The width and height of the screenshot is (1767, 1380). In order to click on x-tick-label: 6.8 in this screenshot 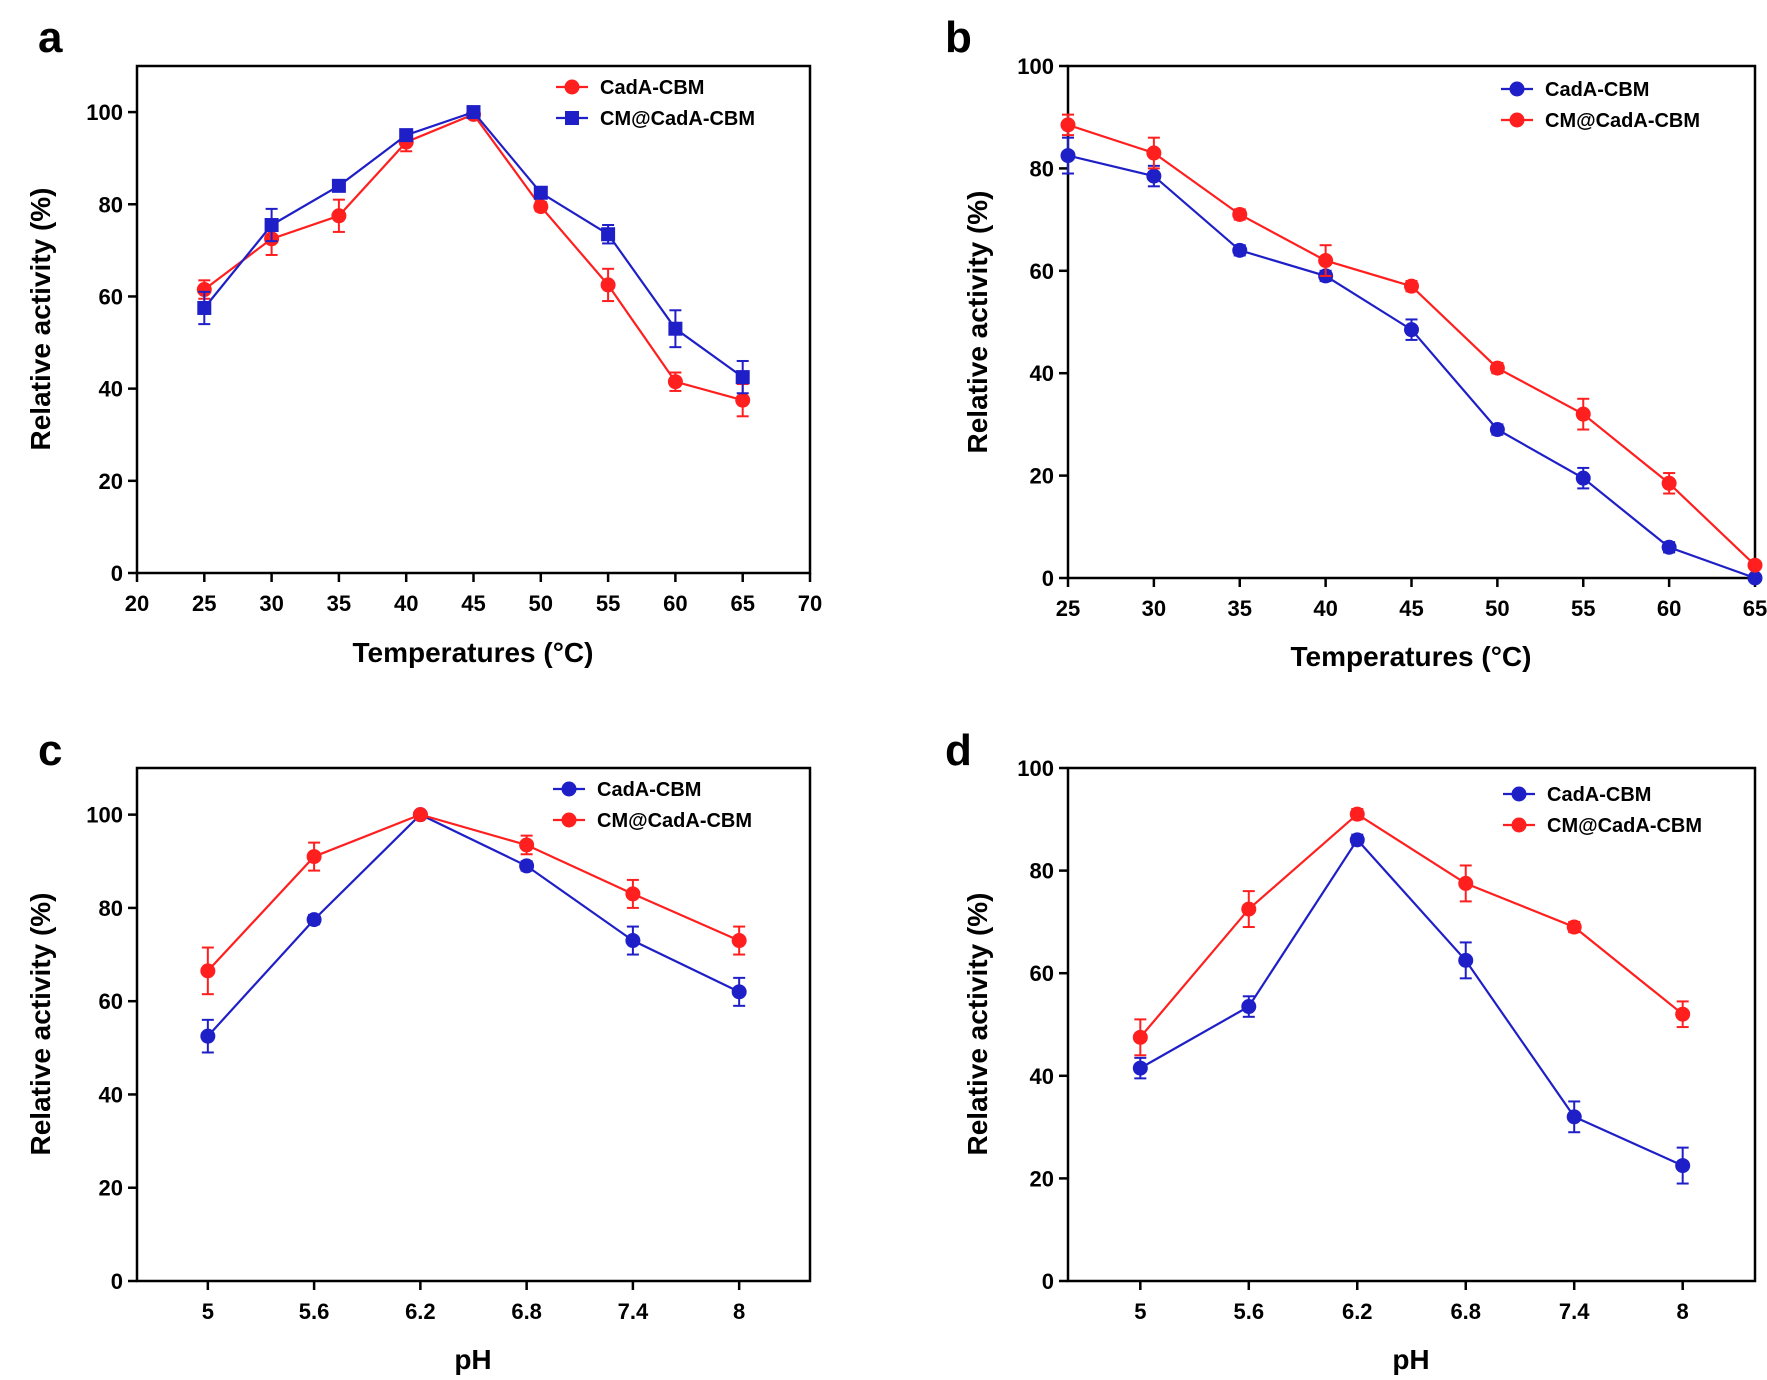, I will do `click(1465, 1311)`.